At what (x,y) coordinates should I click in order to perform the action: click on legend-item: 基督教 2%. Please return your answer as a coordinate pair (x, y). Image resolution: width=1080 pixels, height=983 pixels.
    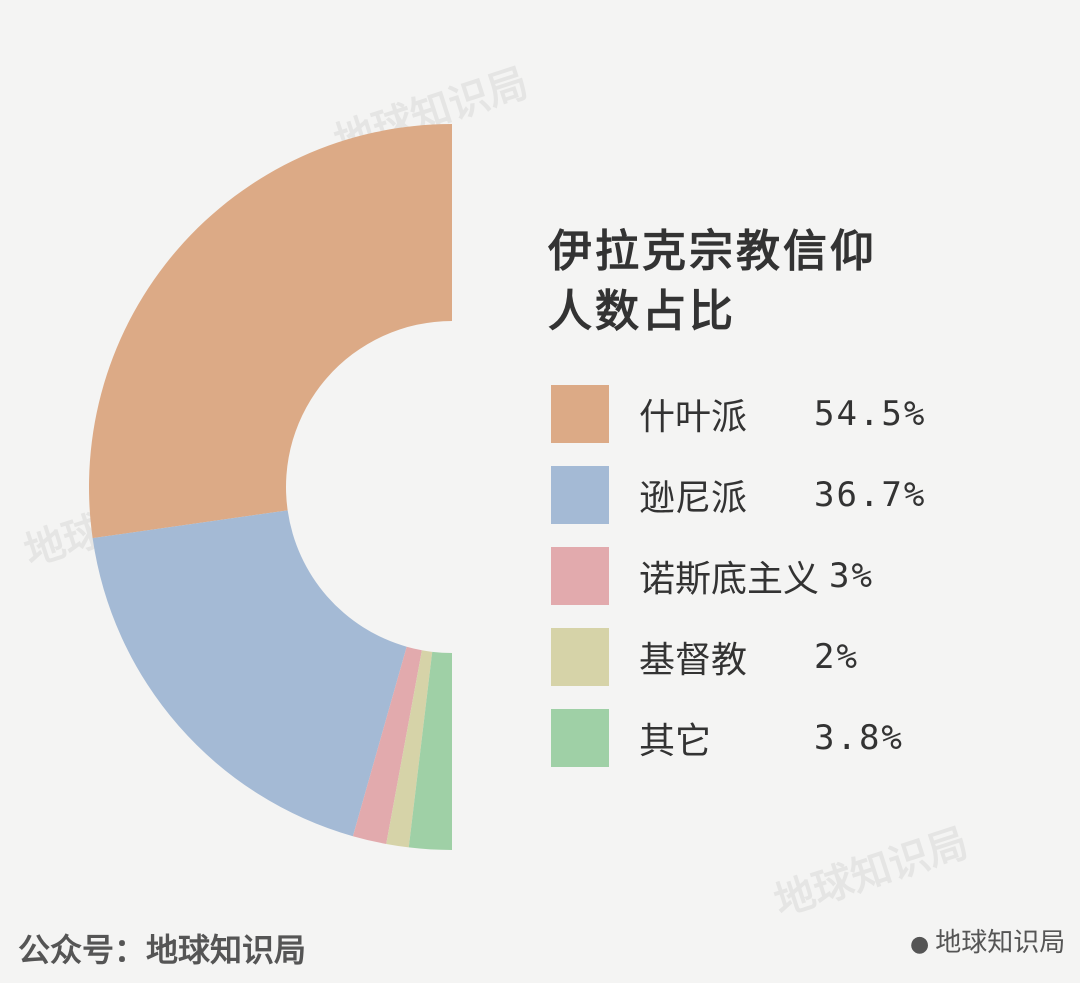
    Looking at the image, I should click on (738, 657).